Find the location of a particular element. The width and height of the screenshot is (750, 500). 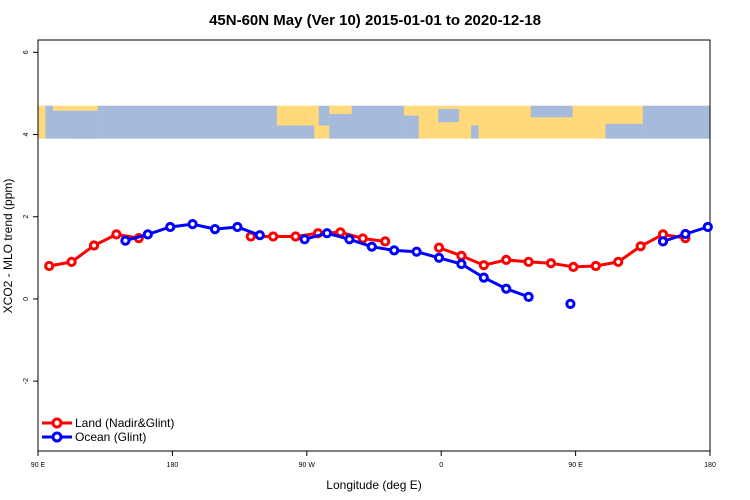

y-axis: -2 0 2 4 6 is located at coordinates (30, 217).